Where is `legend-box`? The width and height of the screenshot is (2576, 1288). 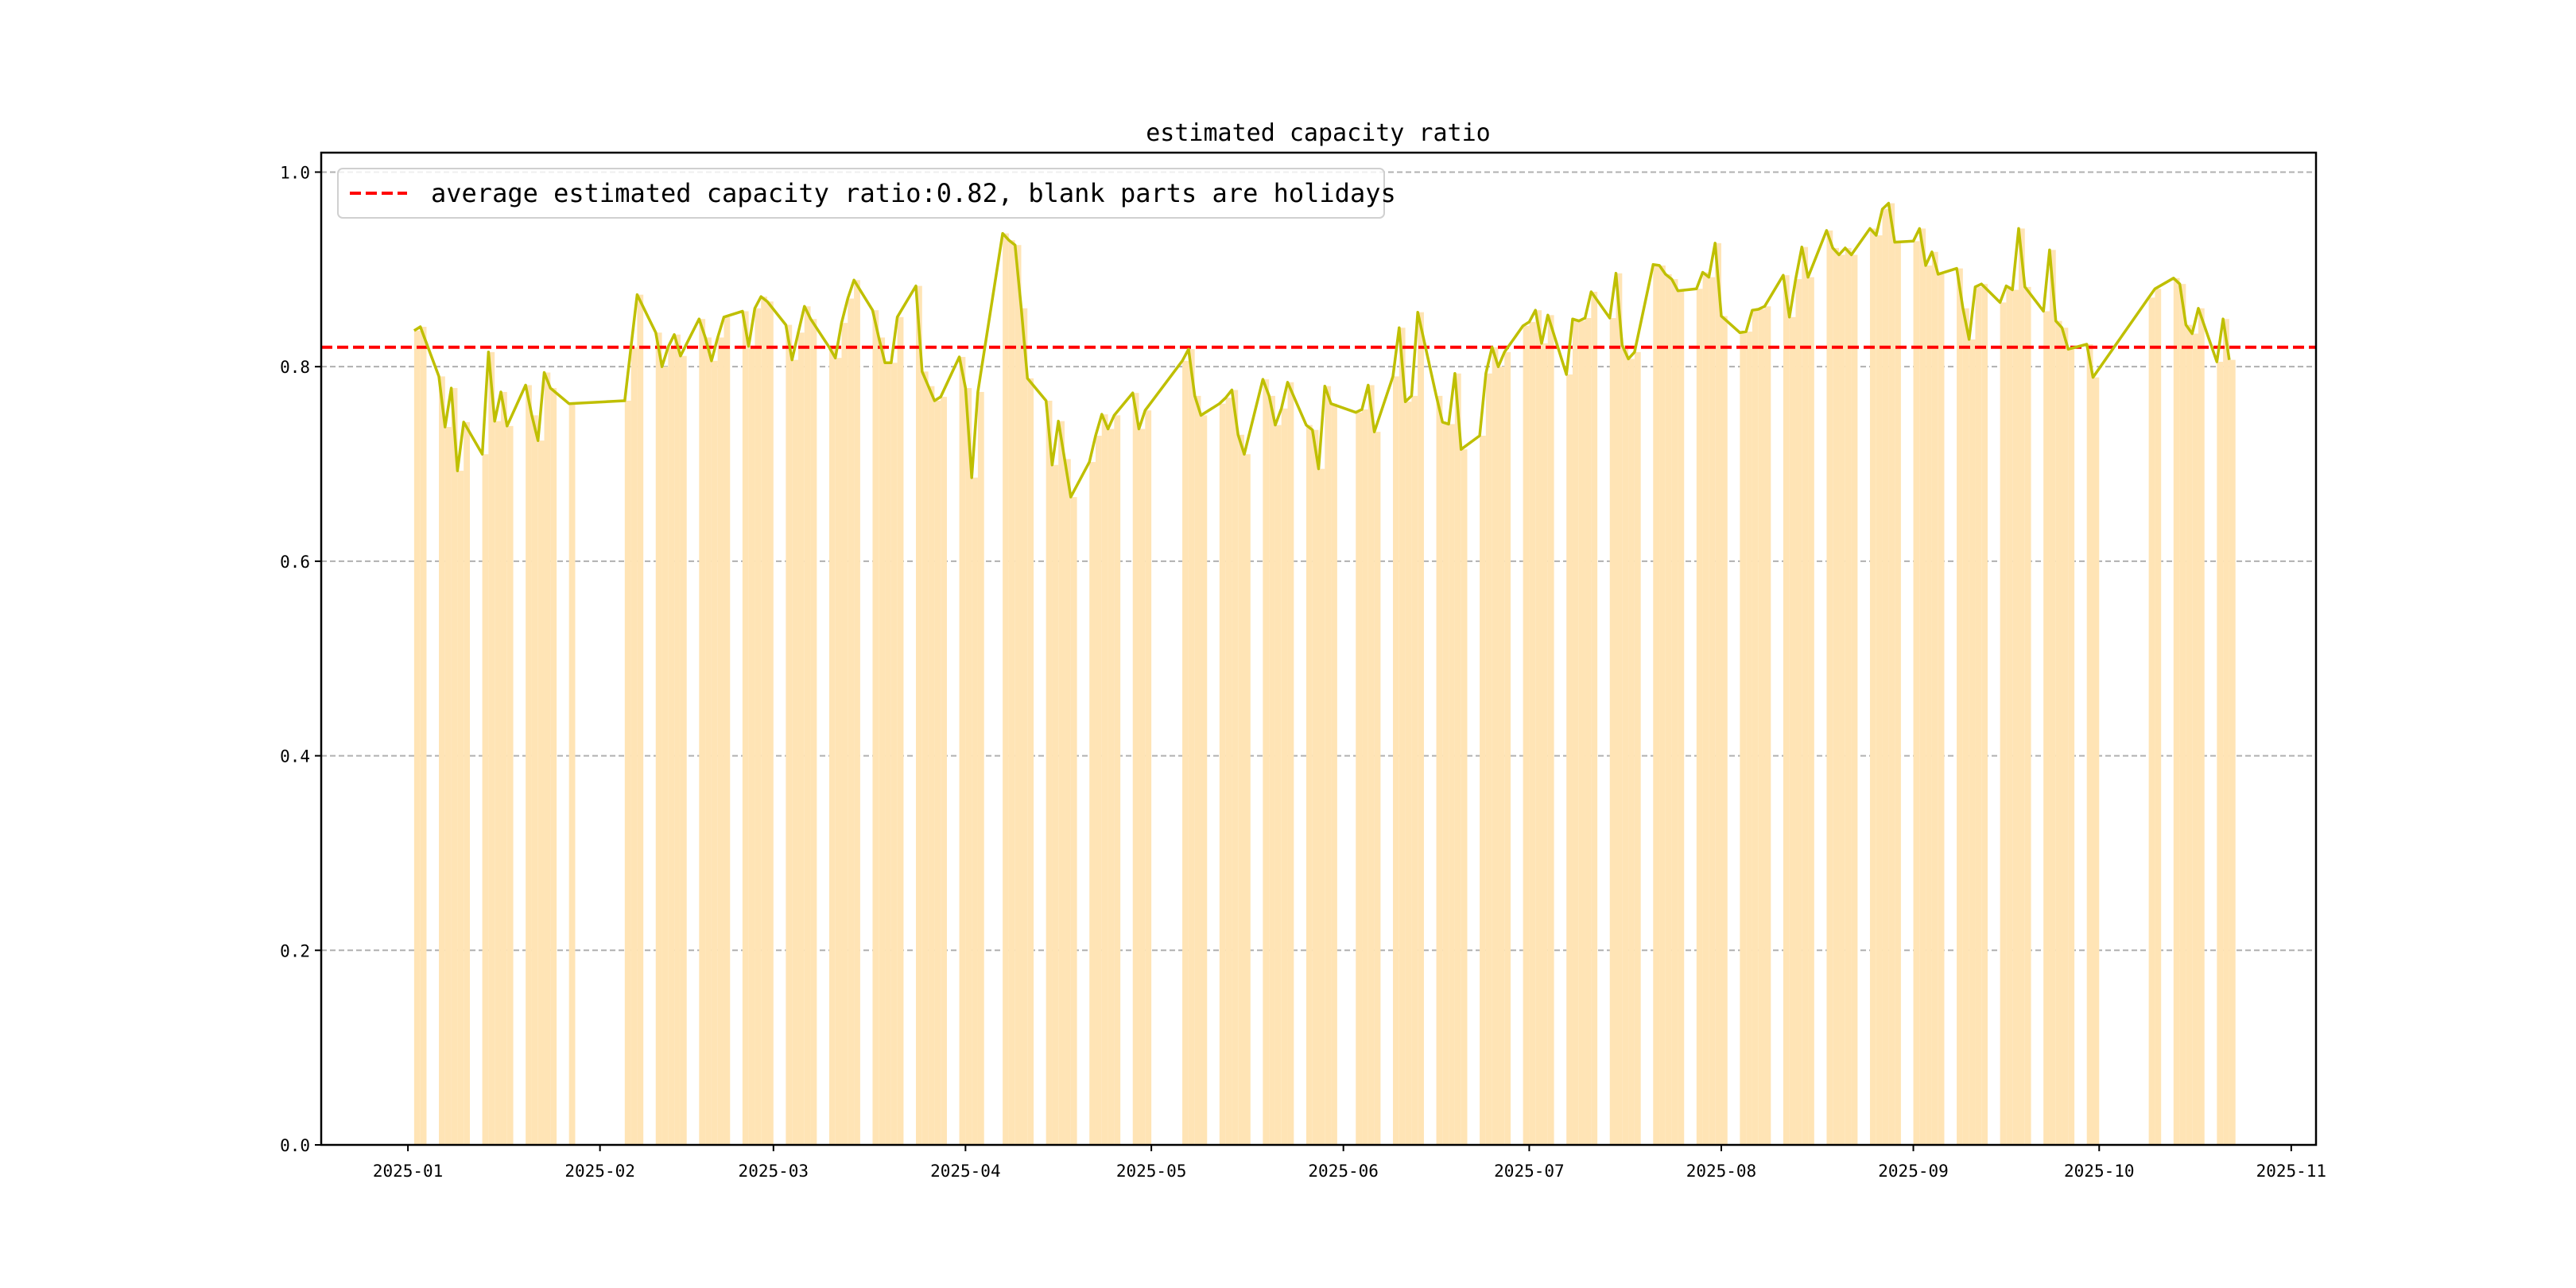
legend-box is located at coordinates (861, 193).